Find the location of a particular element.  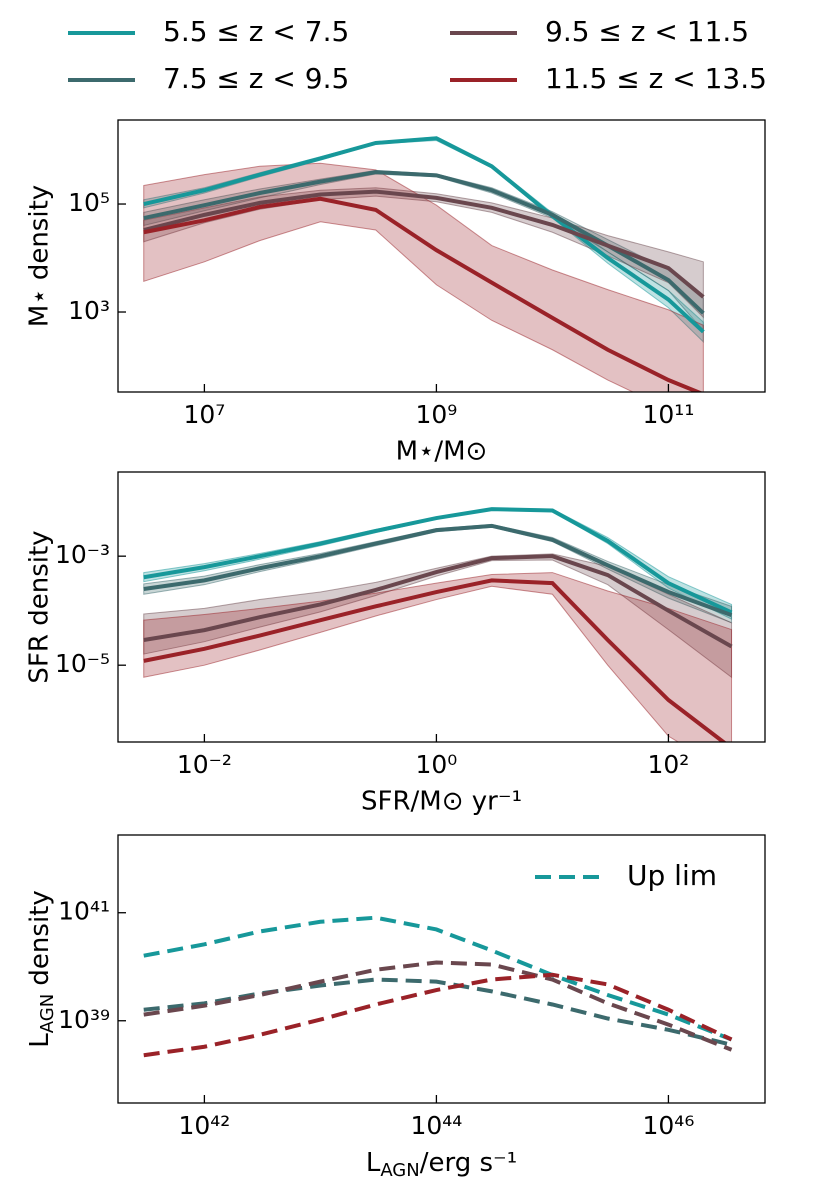

y-tick-label: 10⁴¹ is located at coordinates (84, 911).